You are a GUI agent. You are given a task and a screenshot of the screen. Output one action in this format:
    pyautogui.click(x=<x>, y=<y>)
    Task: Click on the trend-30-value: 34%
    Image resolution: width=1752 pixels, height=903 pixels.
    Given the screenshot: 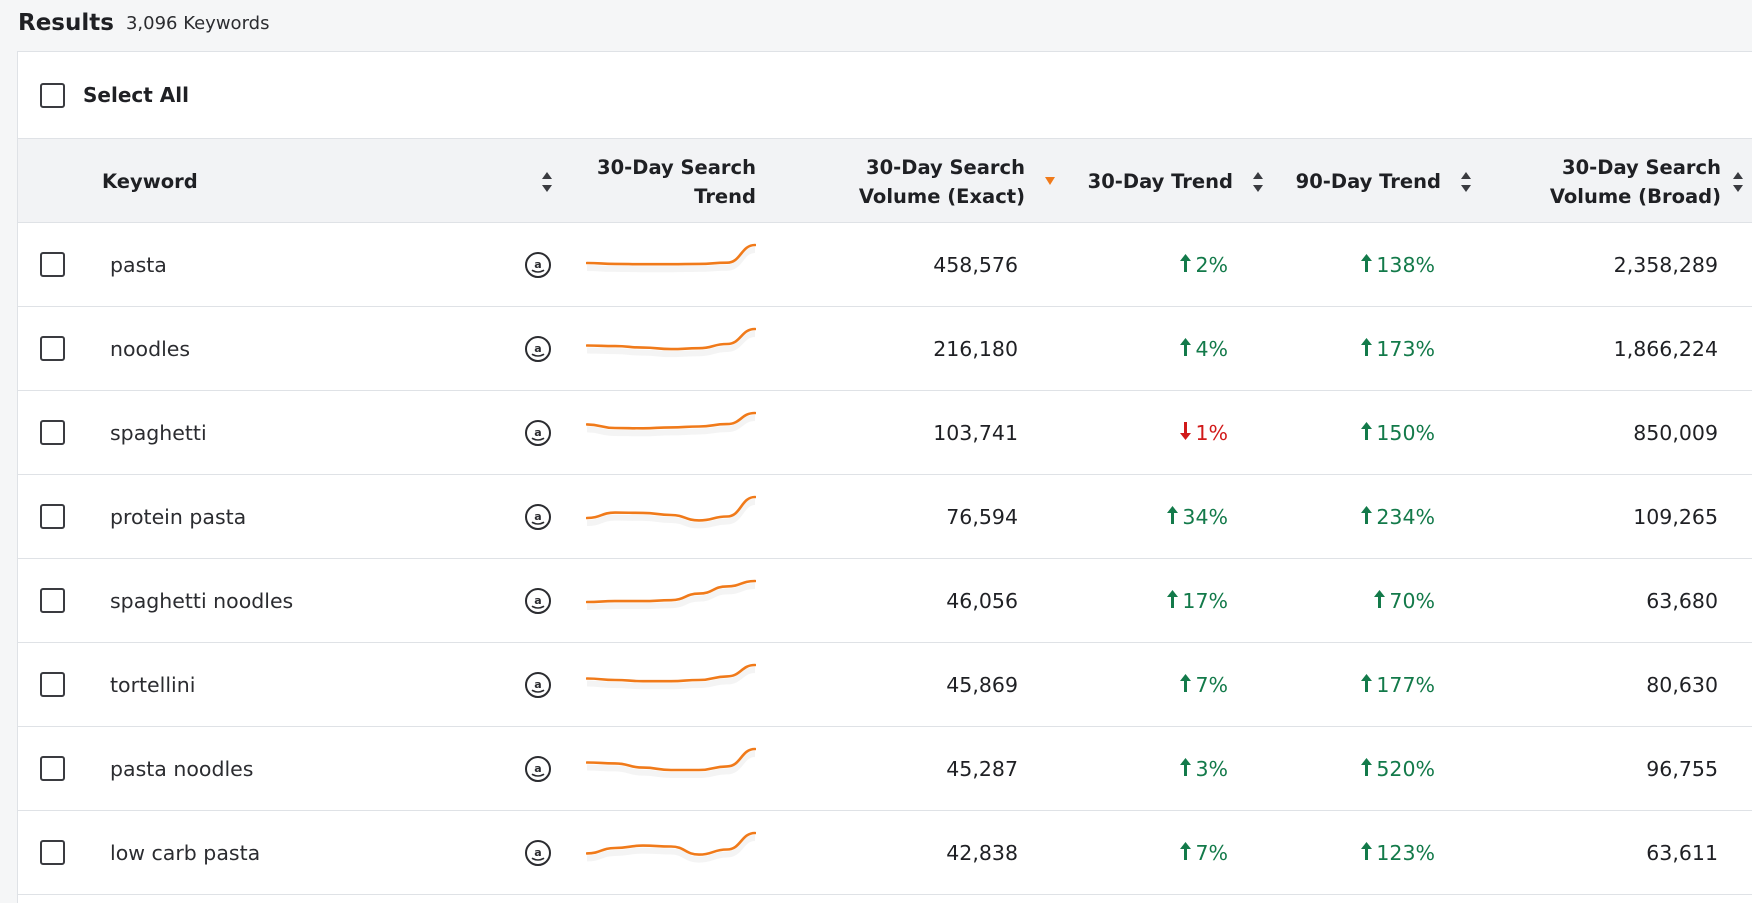 What is the action you would take?
    pyautogui.click(x=1123, y=517)
    